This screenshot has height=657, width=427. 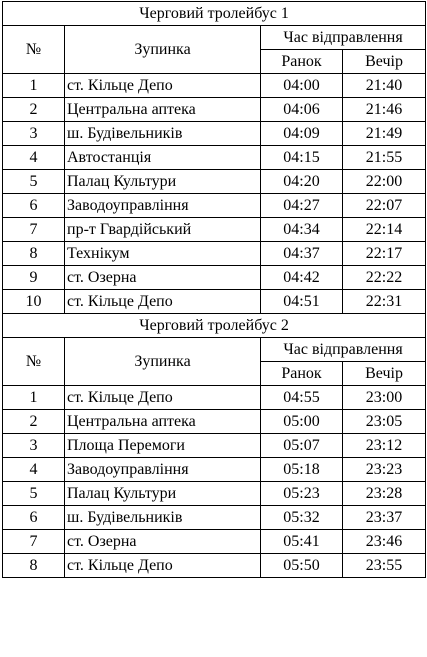 What do you see at coordinates (384, 85) in the screenshot?
I see `evening-time: 21:40` at bounding box center [384, 85].